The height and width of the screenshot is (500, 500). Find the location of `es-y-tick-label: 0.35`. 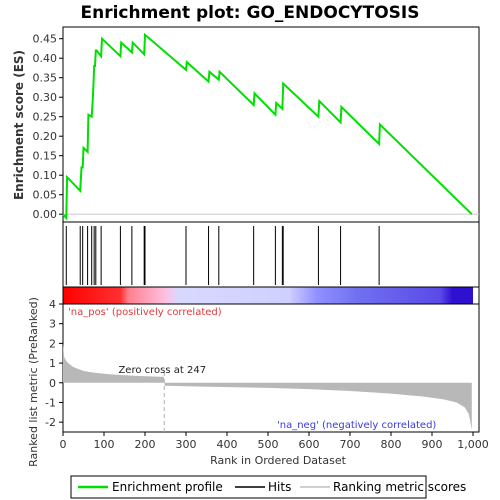

es-y-tick-label: 0.35 is located at coordinates (45, 78).